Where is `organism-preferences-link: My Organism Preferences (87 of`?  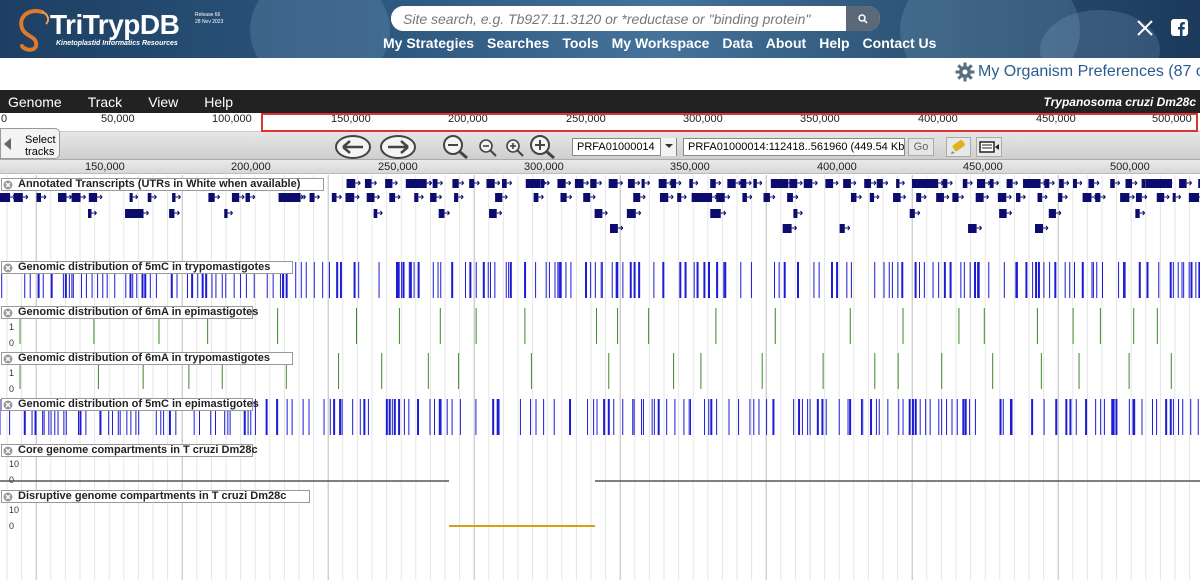
organism-preferences-link: My Organism Preferences (87 of is located at coordinates (1089, 71).